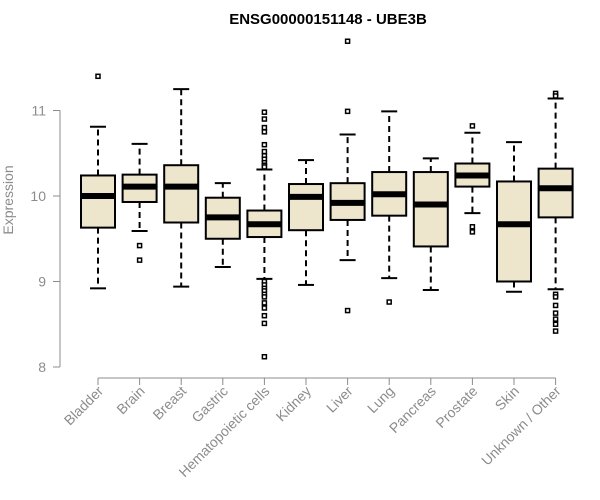 This screenshot has height=500, width=600. What do you see at coordinates (456, 407) in the screenshot?
I see `x-tick-label: Prostate` at bounding box center [456, 407].